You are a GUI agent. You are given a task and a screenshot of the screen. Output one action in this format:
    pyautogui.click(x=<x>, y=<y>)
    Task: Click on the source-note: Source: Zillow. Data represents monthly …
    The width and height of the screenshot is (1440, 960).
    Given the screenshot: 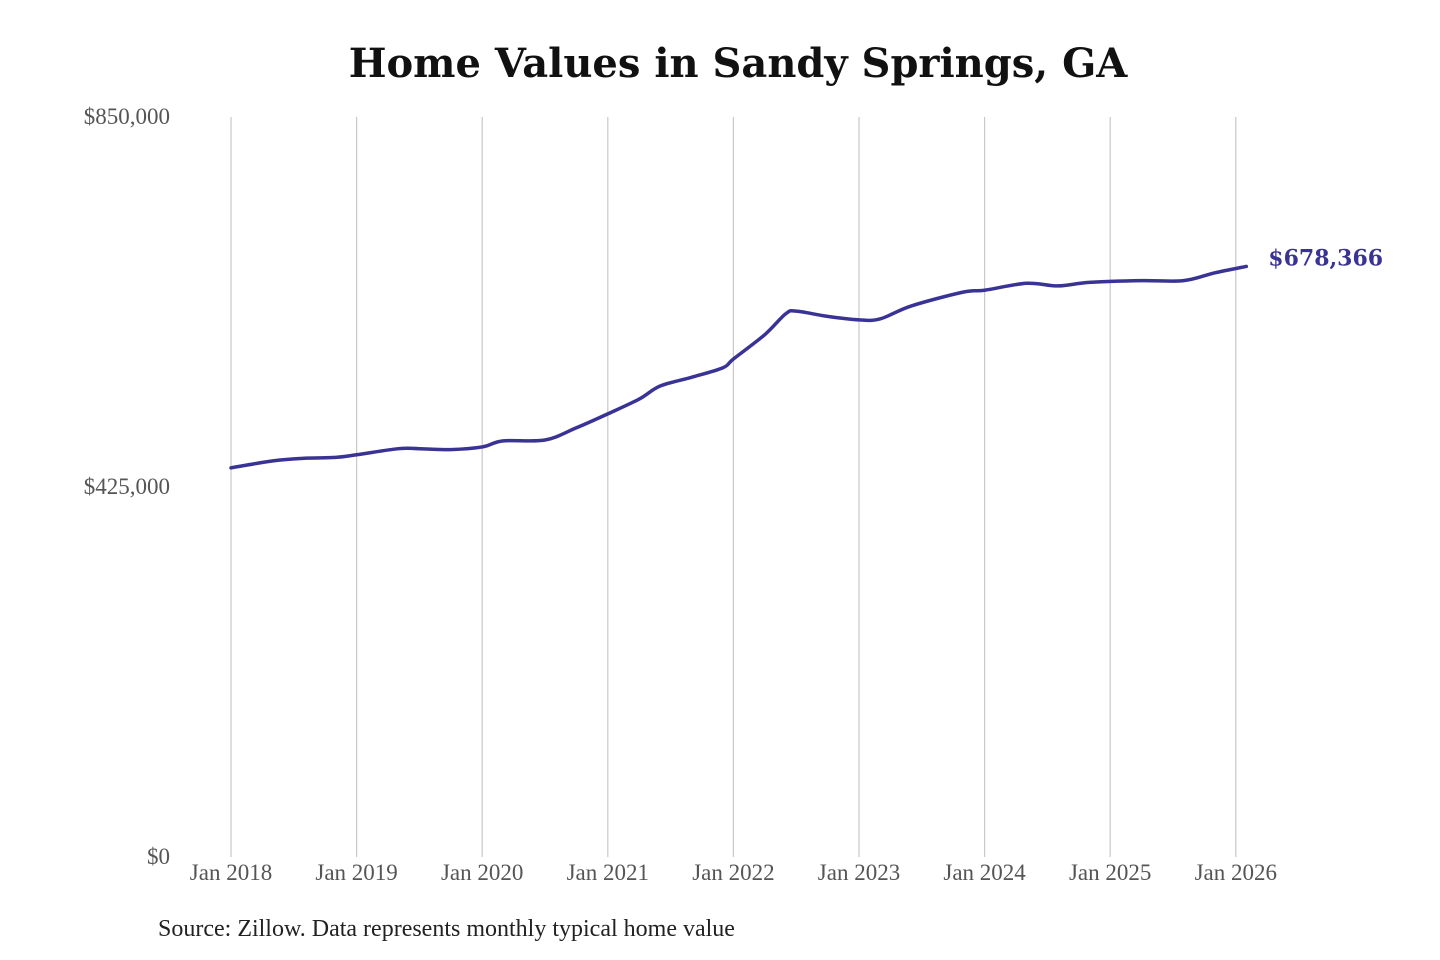 What is the action you would take?
    pyautogui.click(x=446, y=929)
    